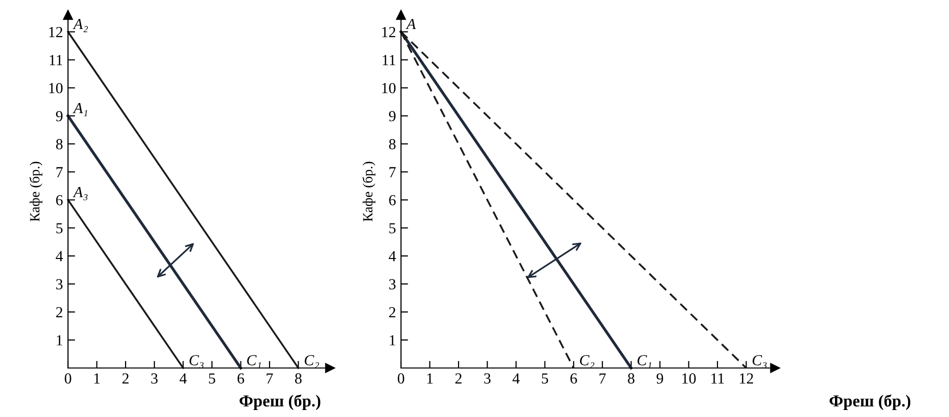  I want to click on x-tick-label: 12, so click(747, 378).